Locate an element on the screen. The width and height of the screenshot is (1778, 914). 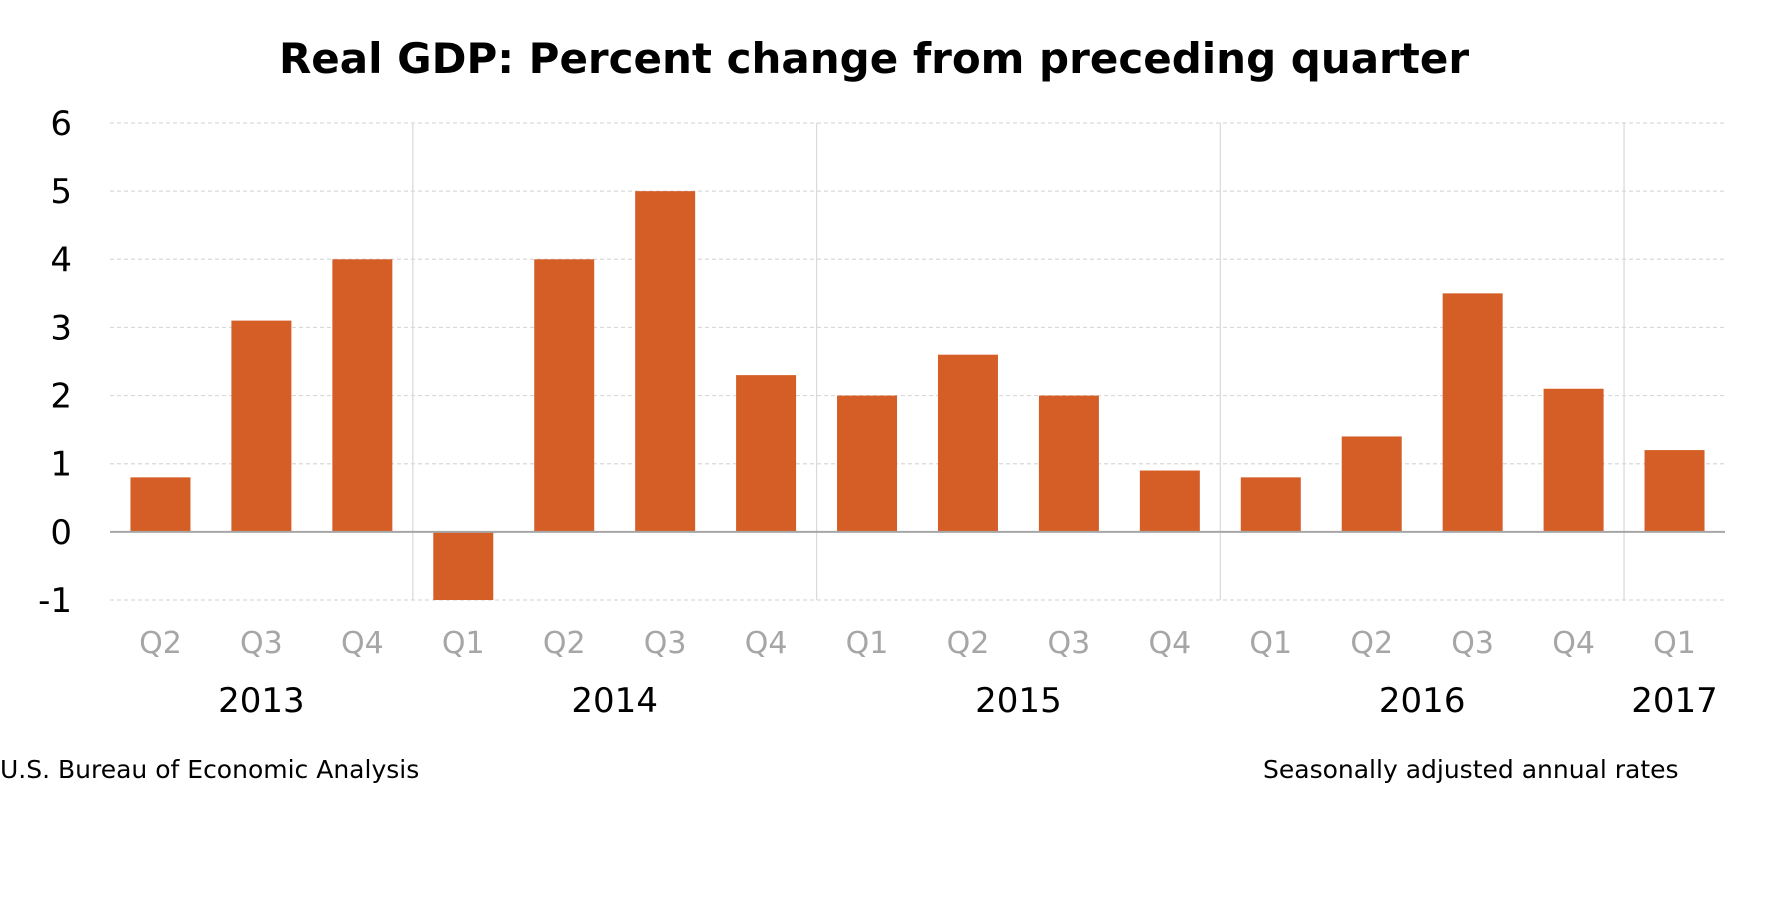
year-label: 2013 is located at coordinates (261, 701).